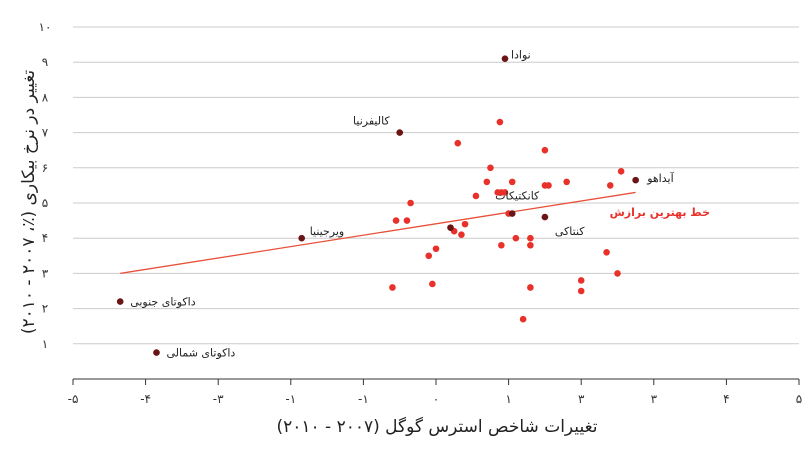 Image resolution: width=809 pixels, height=452 pixels. I want to click on y-tick-label: ۹, so click(45, 62).